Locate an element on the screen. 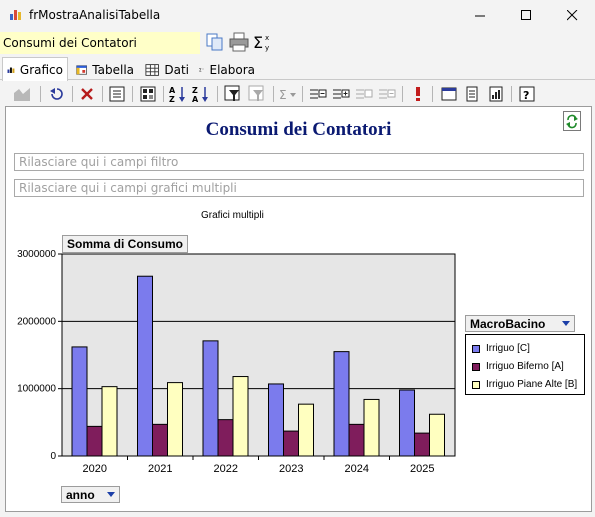  window-button is located at coordinates (449, 94).